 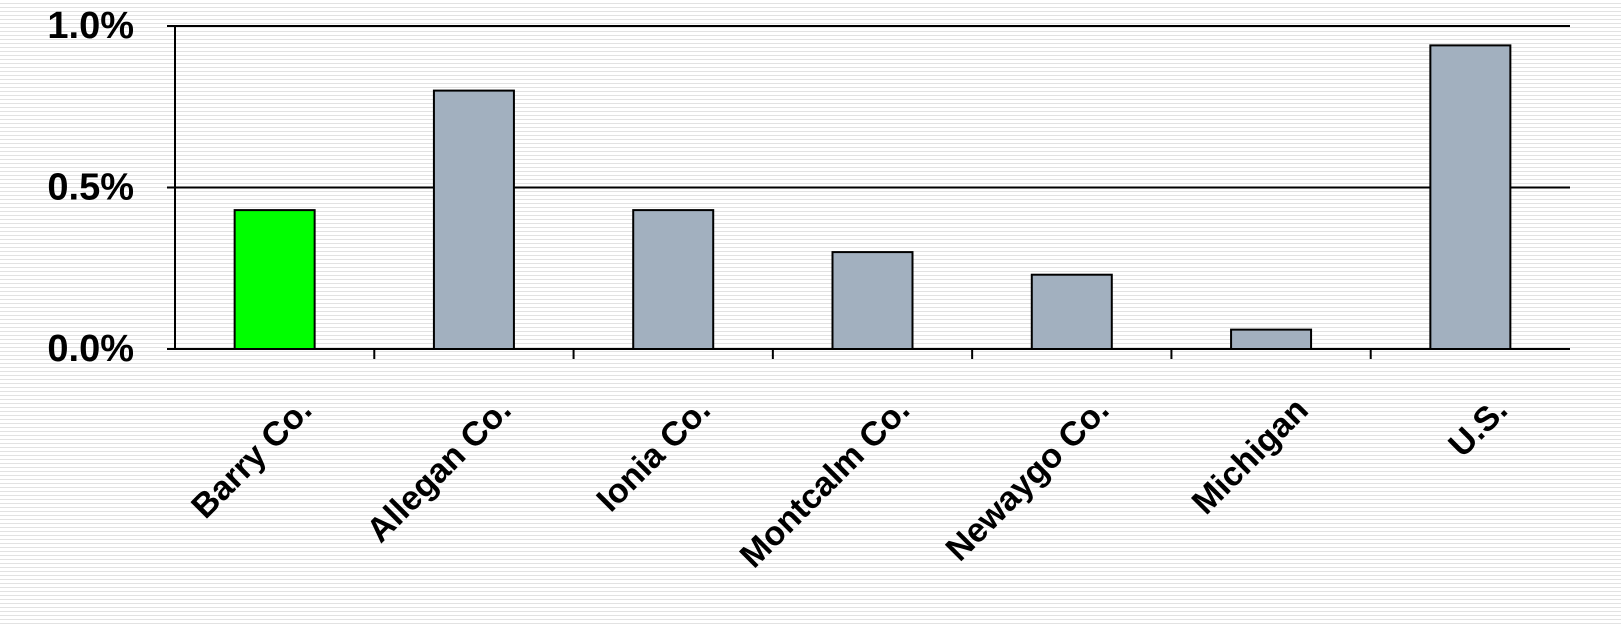 I want to click on x-category-label: U.S., so click(x=1478, y=428).